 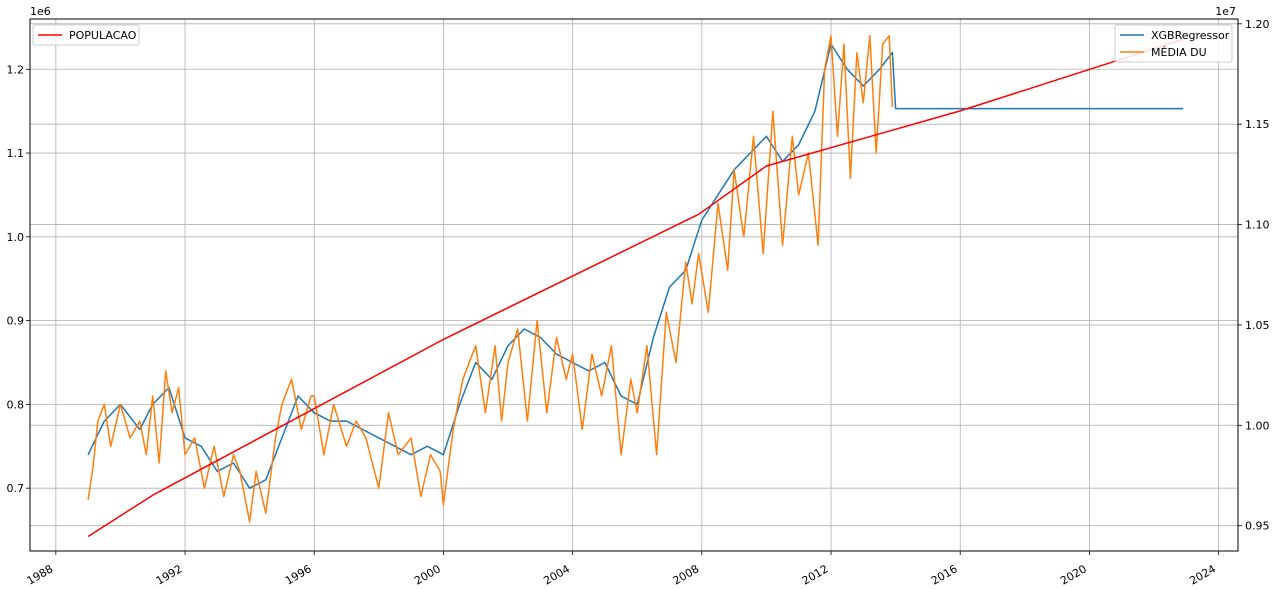 I want to click on right-y-axis: 0.95 1.00 1.05 1.10 1.15 1.20, so click(x=1254, y=275).